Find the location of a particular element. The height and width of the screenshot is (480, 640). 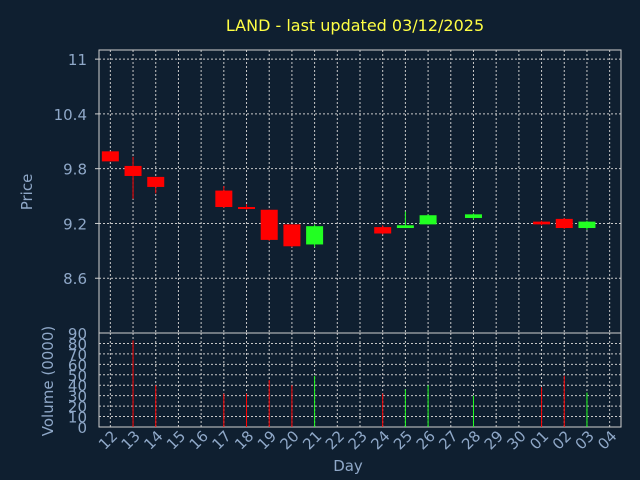

volume-tick-label: 60 is located at coordinates (77, 365).